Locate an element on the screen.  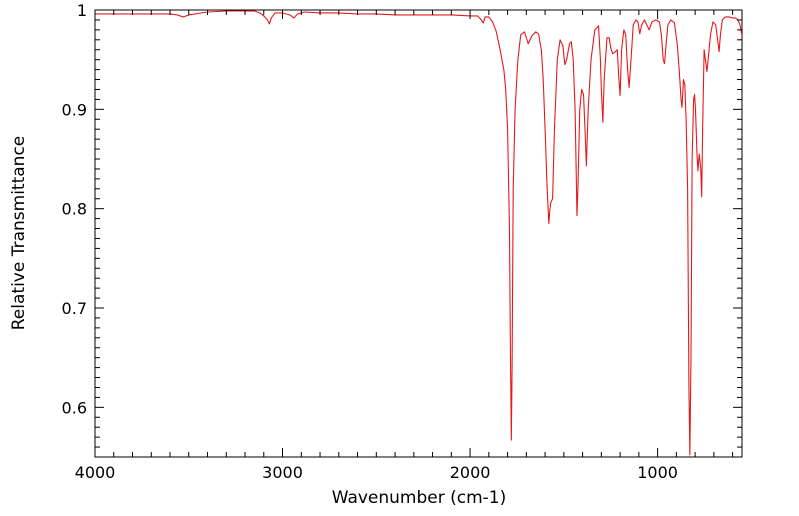
x-tick-label: 2000 is located at coordinates (470, 472).